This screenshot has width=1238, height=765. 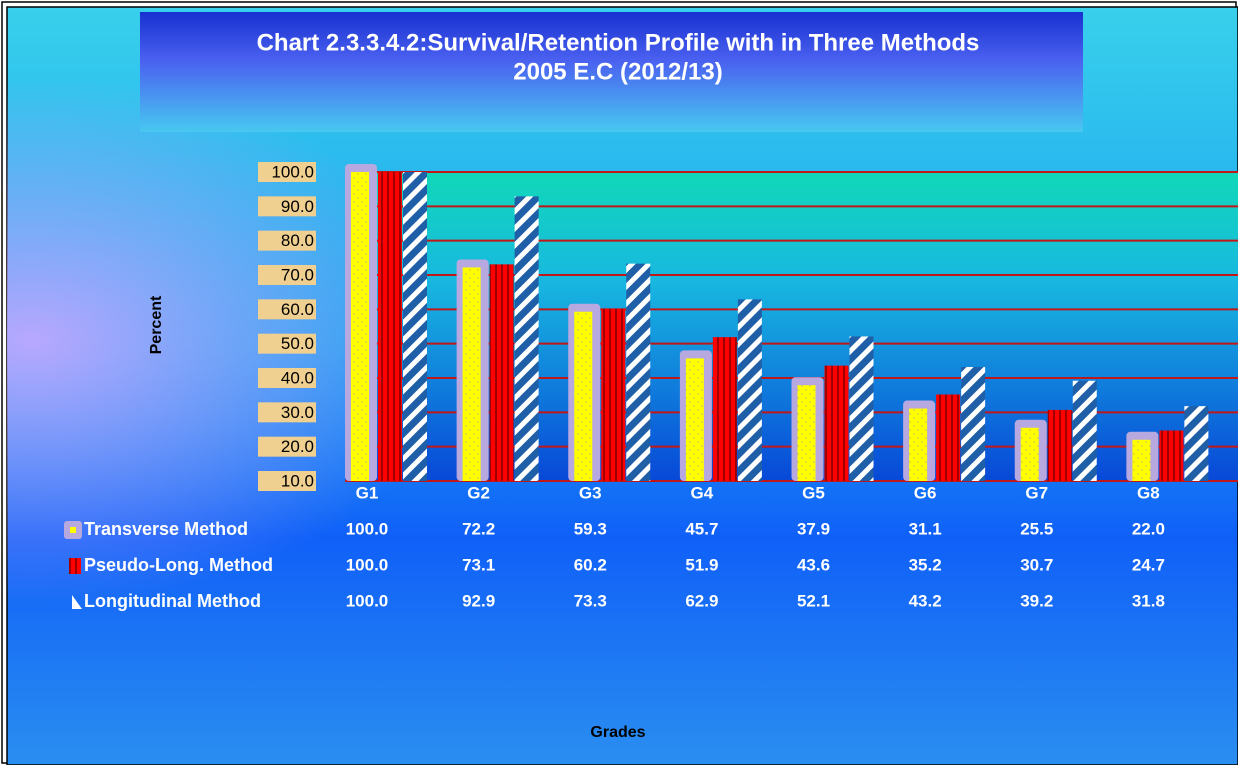 What do you see at coordinates (172, 601) in the screenshot?
I see `legend-label: Longitudinal Method` at bounding box center [172, 601].